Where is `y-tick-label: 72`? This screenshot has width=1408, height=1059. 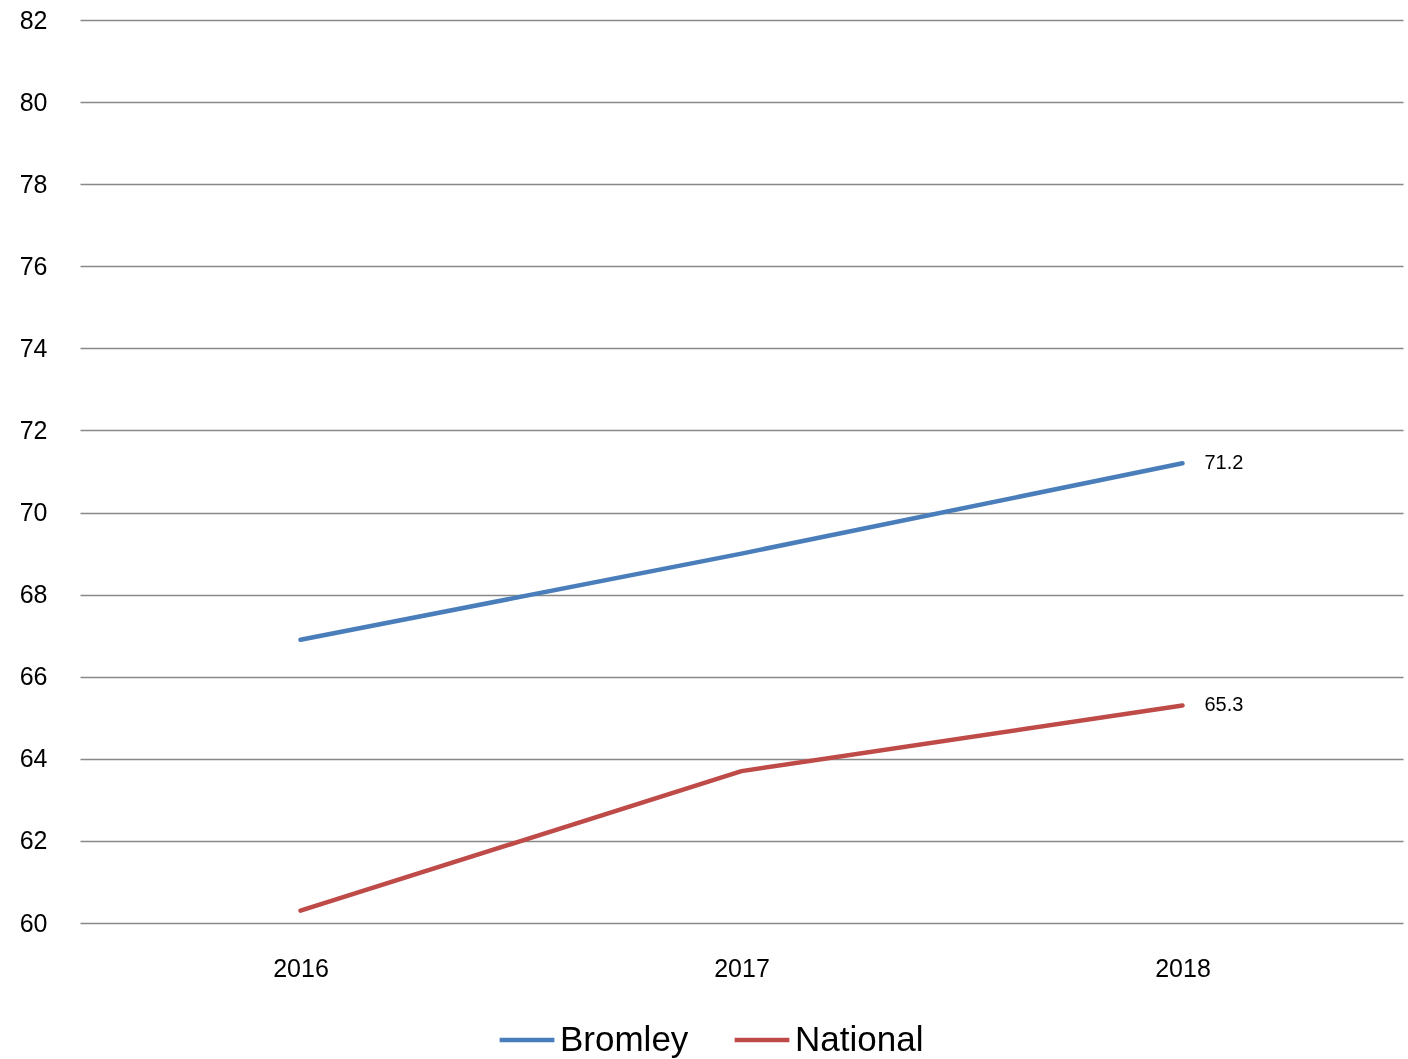 y-tick-label: 72 is located at coordinates (33, 429).